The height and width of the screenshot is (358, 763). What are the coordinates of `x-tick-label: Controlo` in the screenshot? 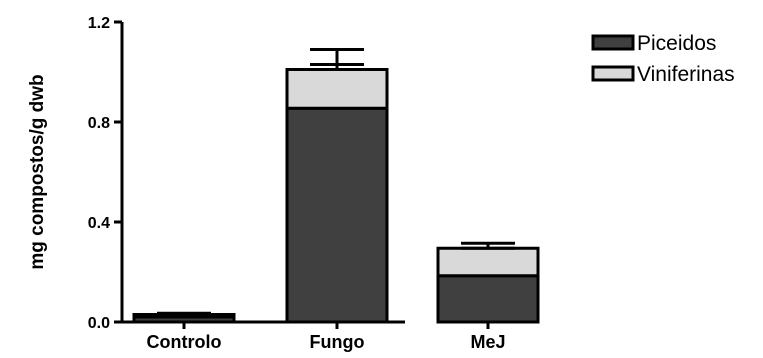 It's located at (184, 342).